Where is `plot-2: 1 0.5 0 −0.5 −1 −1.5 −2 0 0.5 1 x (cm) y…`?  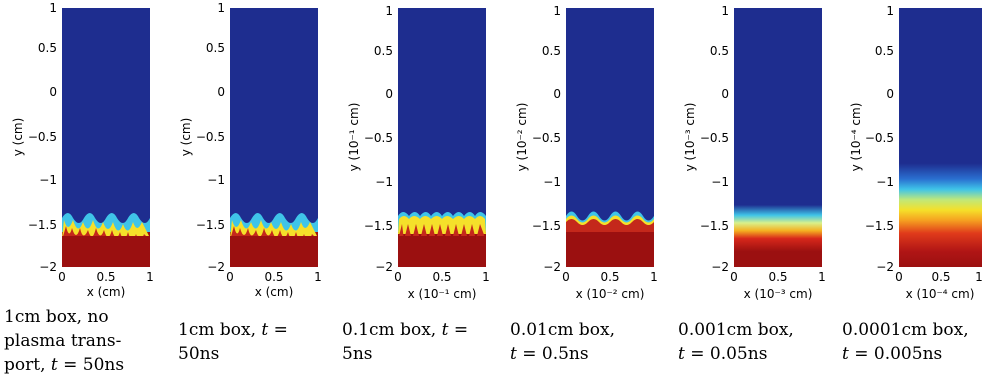 plot-2: 1 0.5 0 −0.5 −1 −1.5 −2 0 0.5 1 x (cm) y… is located at coordinates (250, 150).